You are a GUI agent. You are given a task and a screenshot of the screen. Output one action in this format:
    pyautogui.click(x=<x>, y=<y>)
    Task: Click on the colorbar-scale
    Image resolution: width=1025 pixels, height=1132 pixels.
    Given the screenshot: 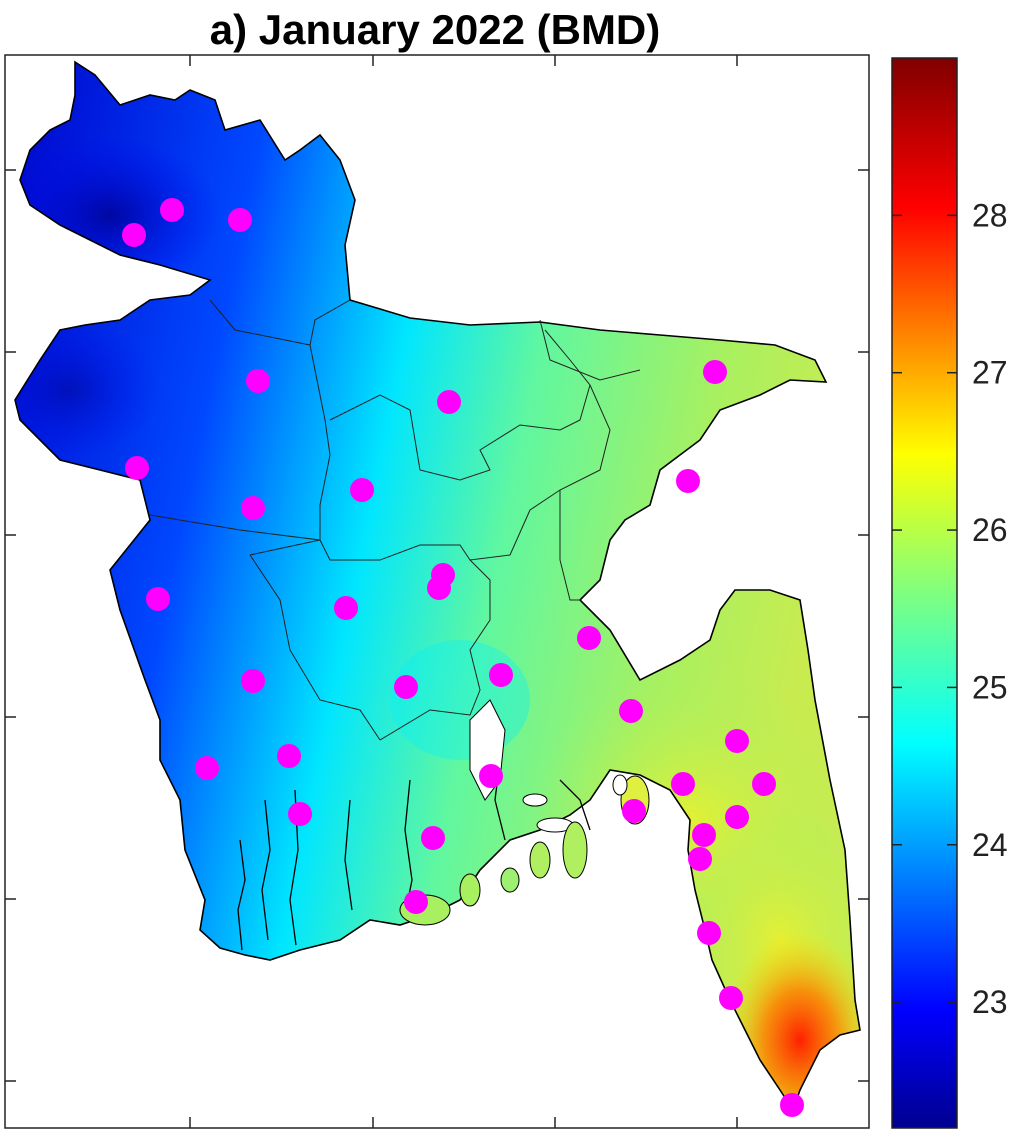 What is the action you would take?
    pyautogui.click(x=924, y=593)
    